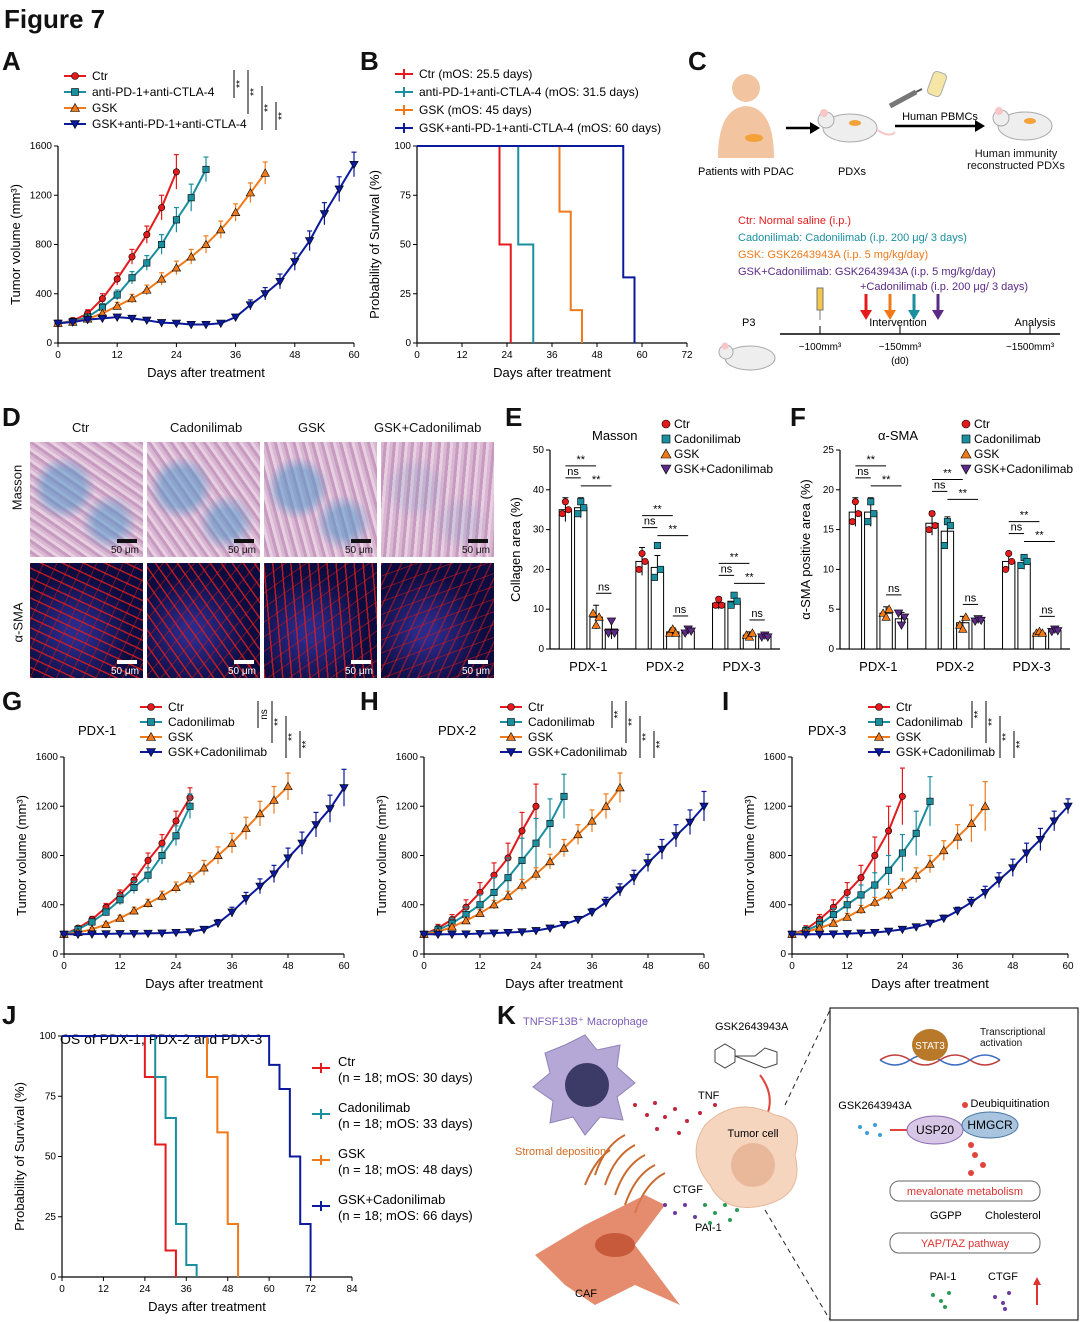  What do you see at coordinates (687, 355) in the screenshot?
I see `x-tick-label: 72` at bounding box center [687, 355].